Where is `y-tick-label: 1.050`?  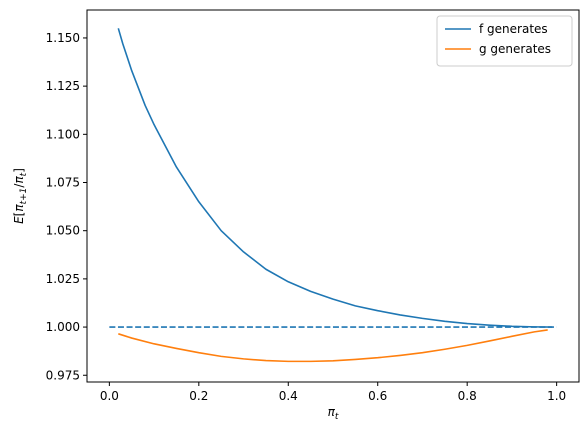 y-tick-label: 1.050 is located at coordinates (63, 231).